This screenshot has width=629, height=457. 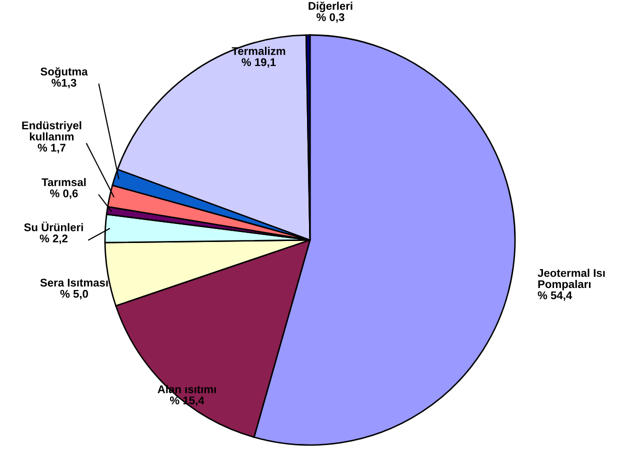 I want to click on slice-label: Termalizm, so click(x=259, y=50).